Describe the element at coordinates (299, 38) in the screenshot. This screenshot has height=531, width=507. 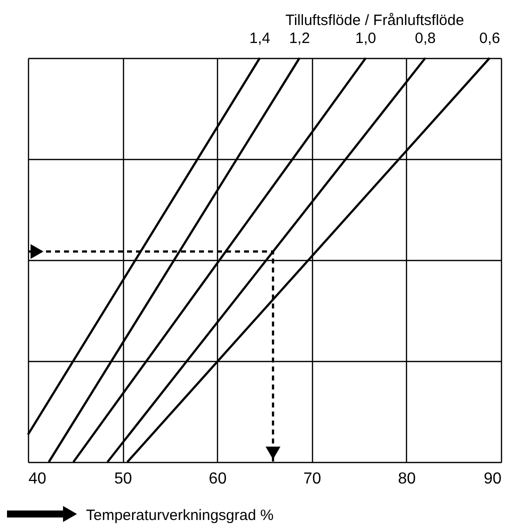
I see `series-label: 1,2` at that location.